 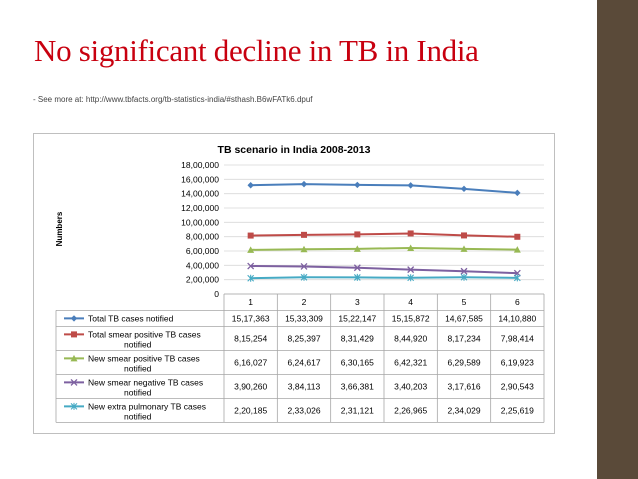 I want to click on x-tick-label: 2, so click(x=304, y=302).